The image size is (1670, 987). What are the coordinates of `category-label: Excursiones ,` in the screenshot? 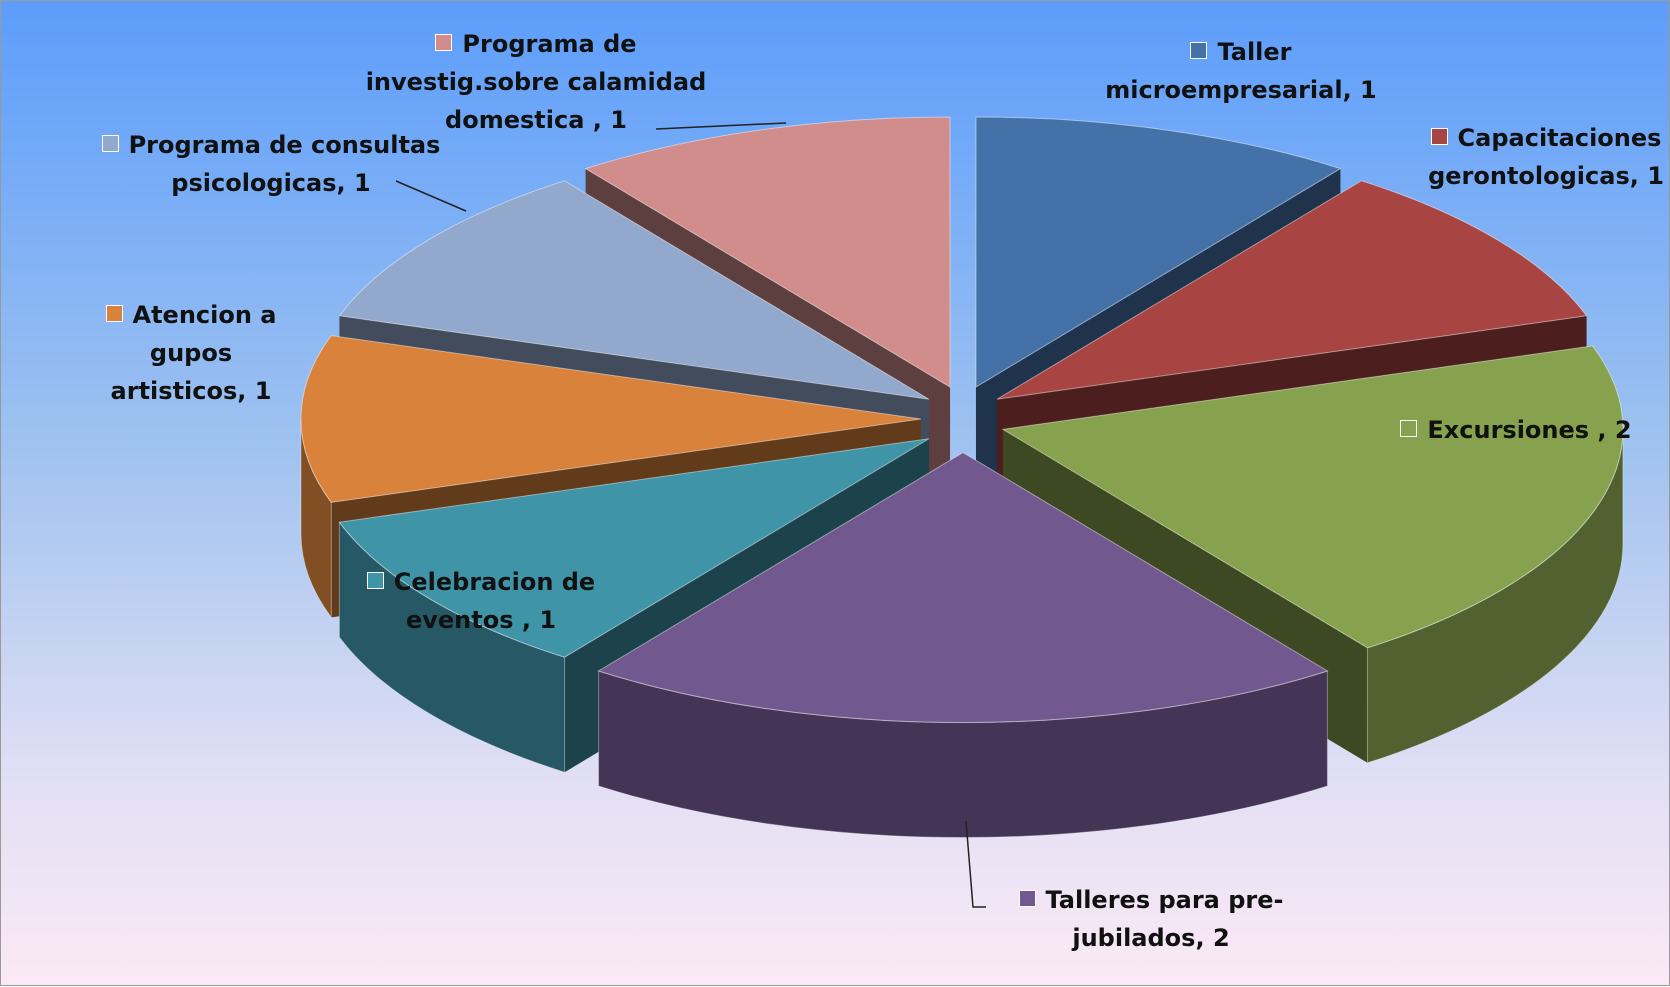 It's located at (1516, 430).